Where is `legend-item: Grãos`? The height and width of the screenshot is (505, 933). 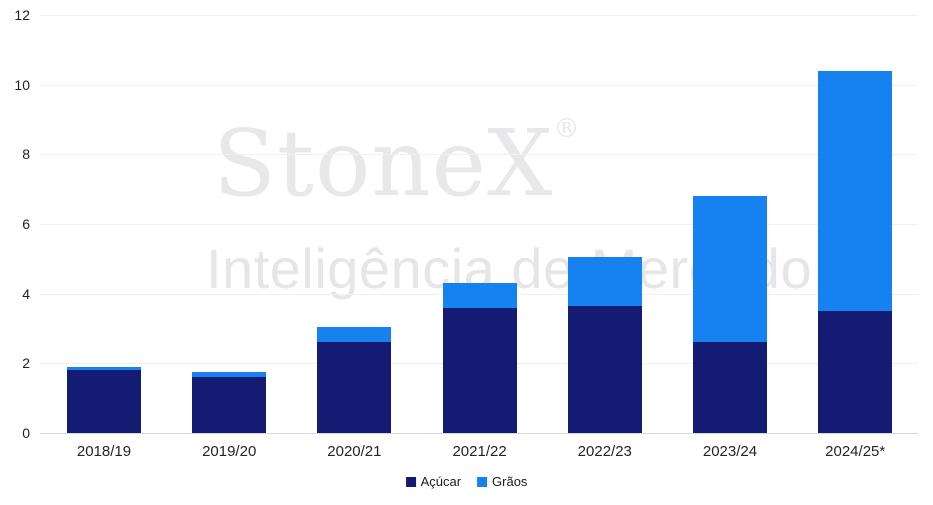
legend-item: Grãos is located at coordinates (502, 482).